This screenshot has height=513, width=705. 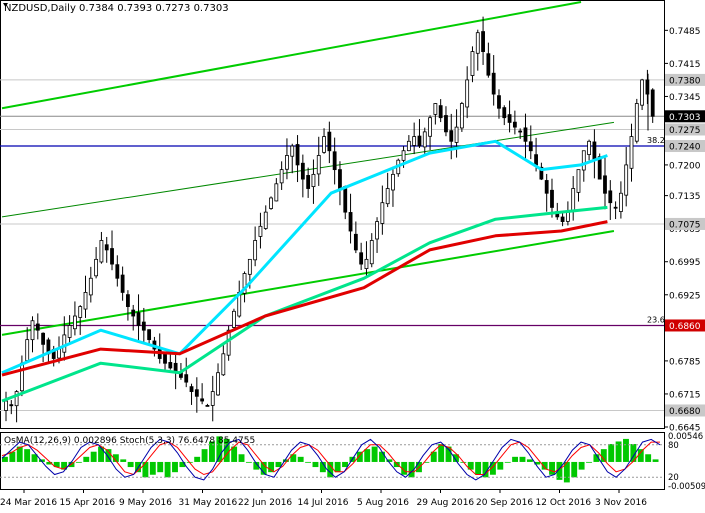 I want to click on indicator-tick-label: 20, so click(x=673, y=478).